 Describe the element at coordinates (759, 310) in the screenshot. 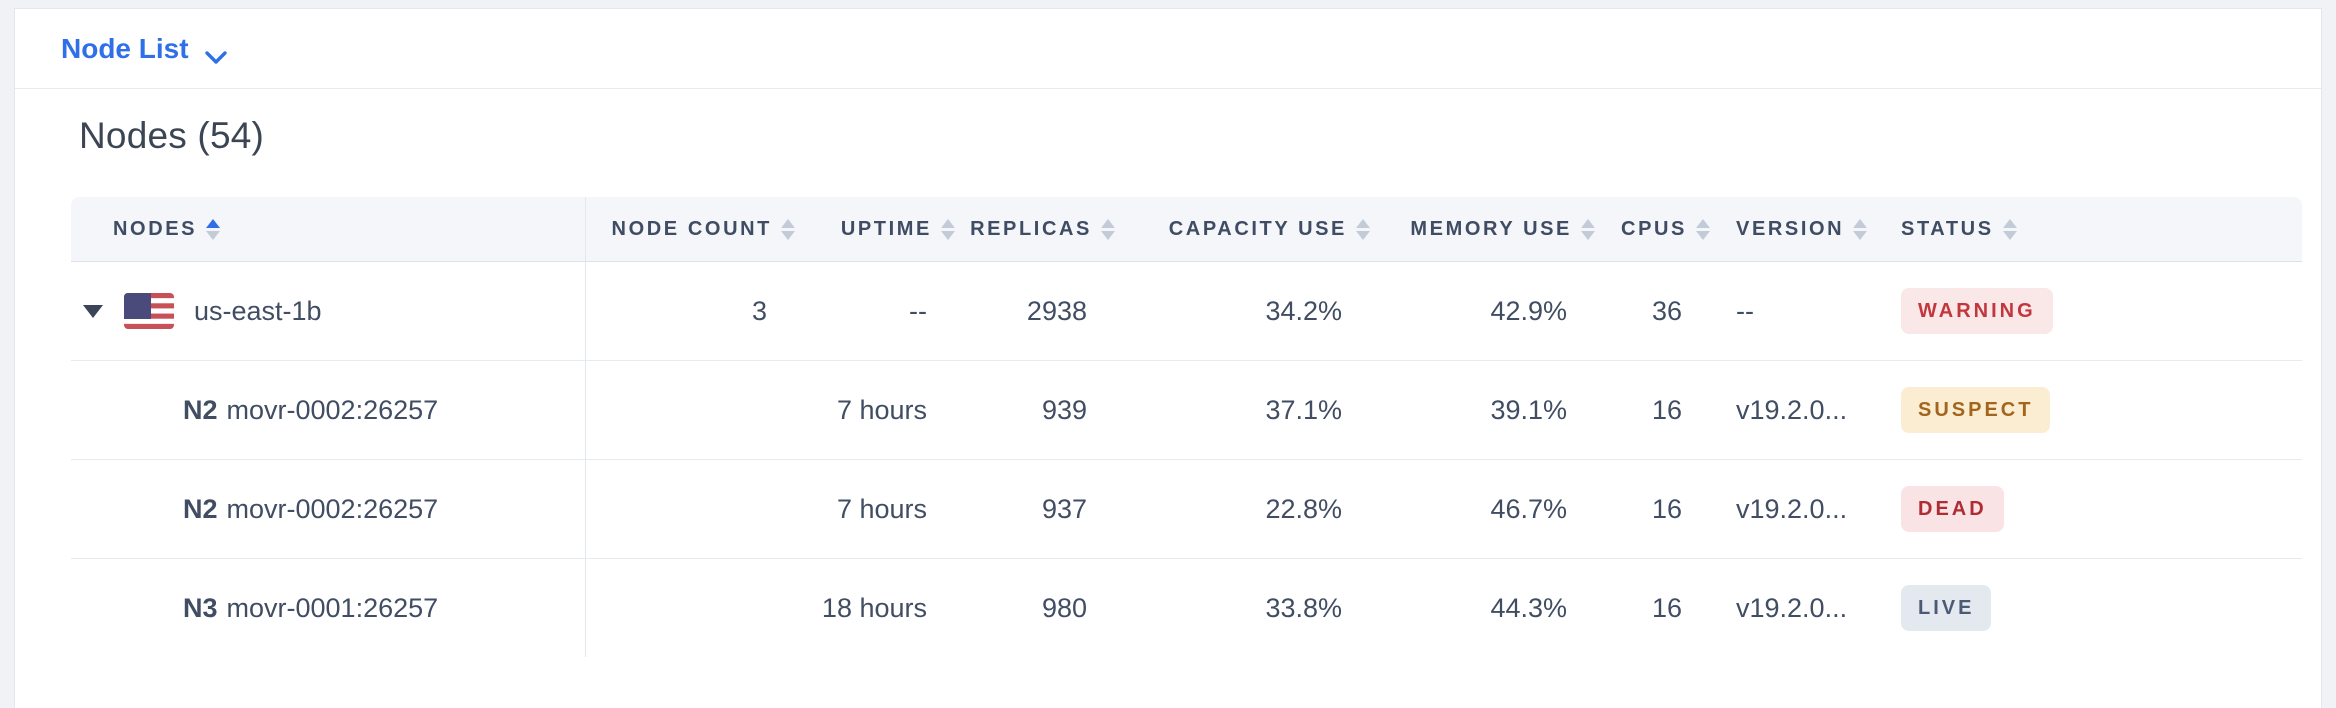

I see `node-count-cell: 3` at that location.